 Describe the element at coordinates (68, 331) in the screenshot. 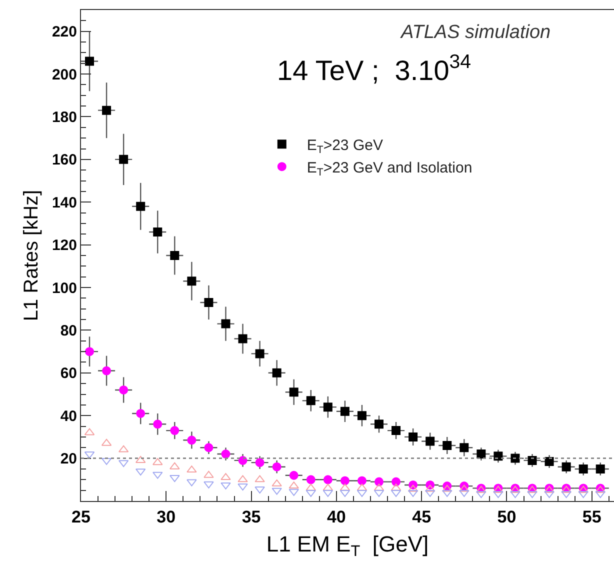

I see `y-tick-label: 80` at that location.